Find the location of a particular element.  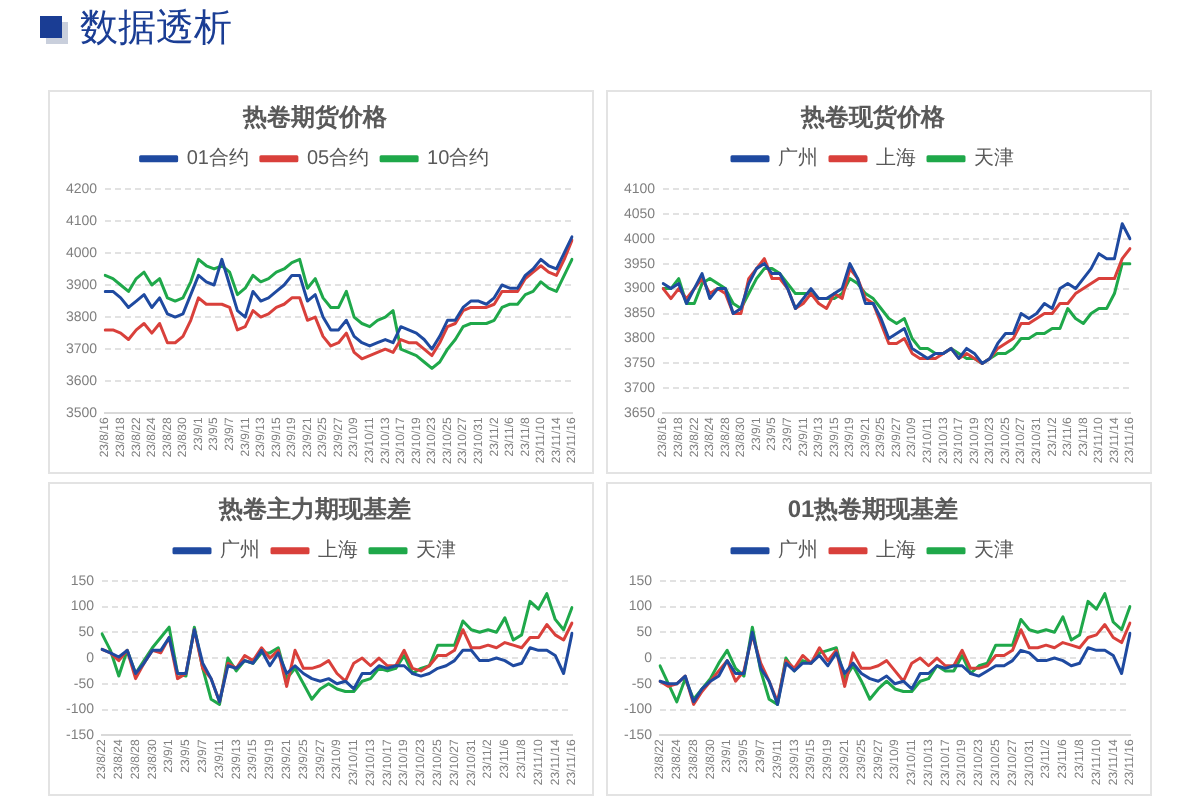

chart-title: 热卷期货价格 is located at coordinates (315, 117).